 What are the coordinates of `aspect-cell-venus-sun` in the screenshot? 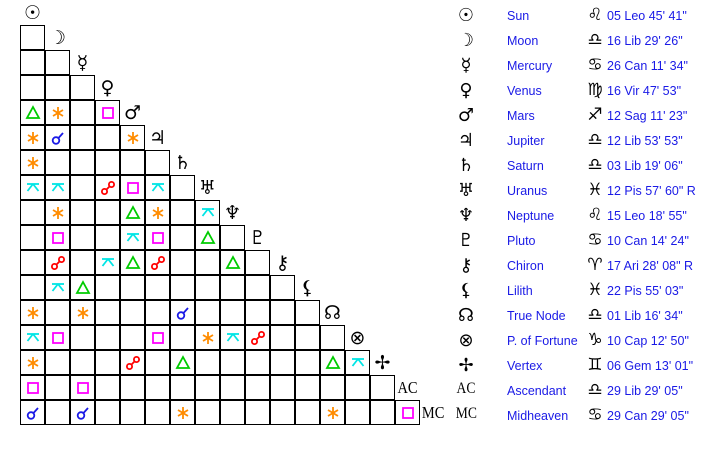 It's located at (32, 87).